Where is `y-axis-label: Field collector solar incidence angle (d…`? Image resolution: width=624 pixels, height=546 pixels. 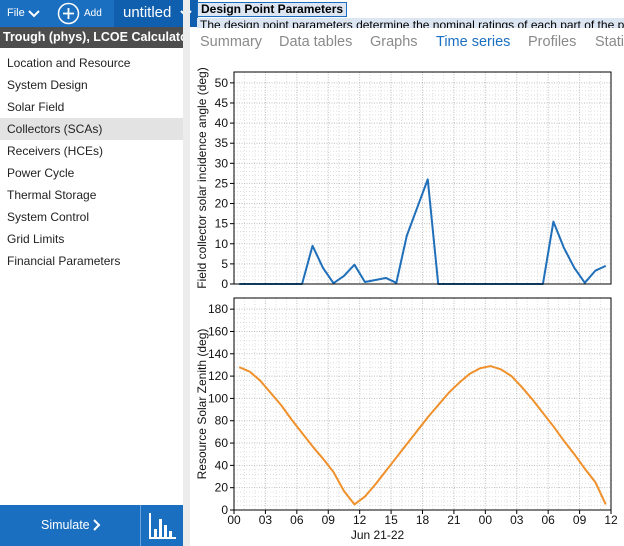 y-axis-label: Field collector solar incidence angle (d… is located at coordinates (202, 177).